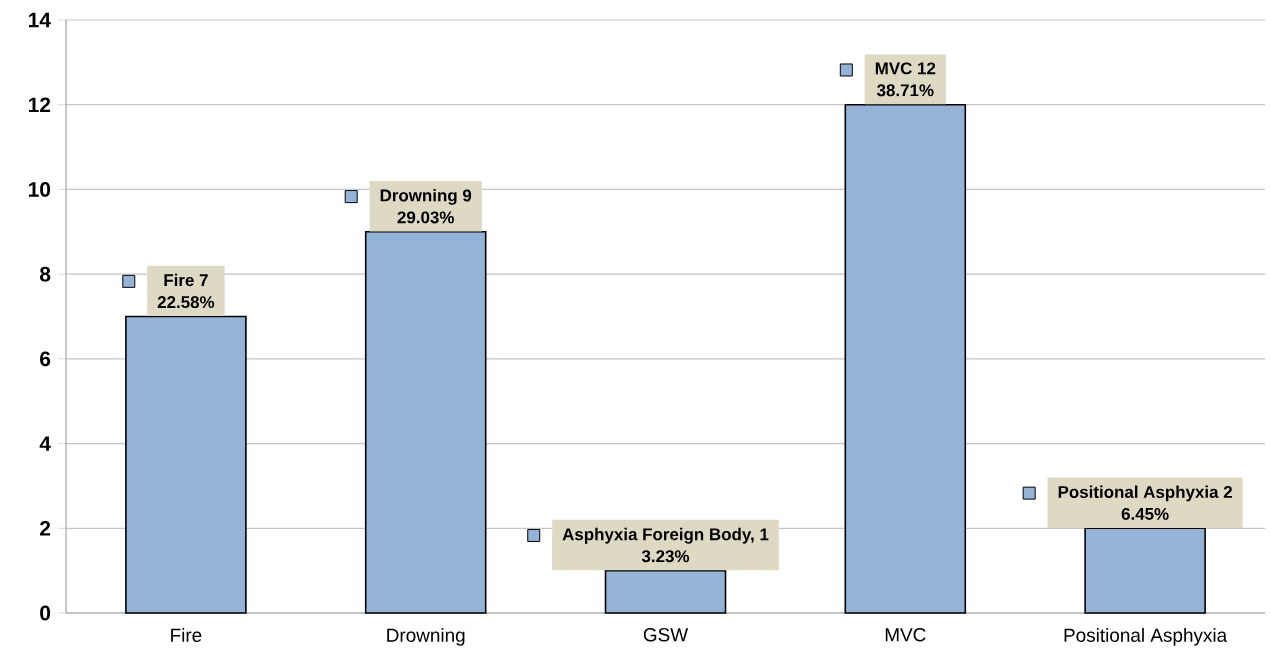 The height and width of the screenshot is (665, 1270). Describe the element at coordinates (426, 196) in the screenshot. I see `data-label: Drowning 9` at that location.